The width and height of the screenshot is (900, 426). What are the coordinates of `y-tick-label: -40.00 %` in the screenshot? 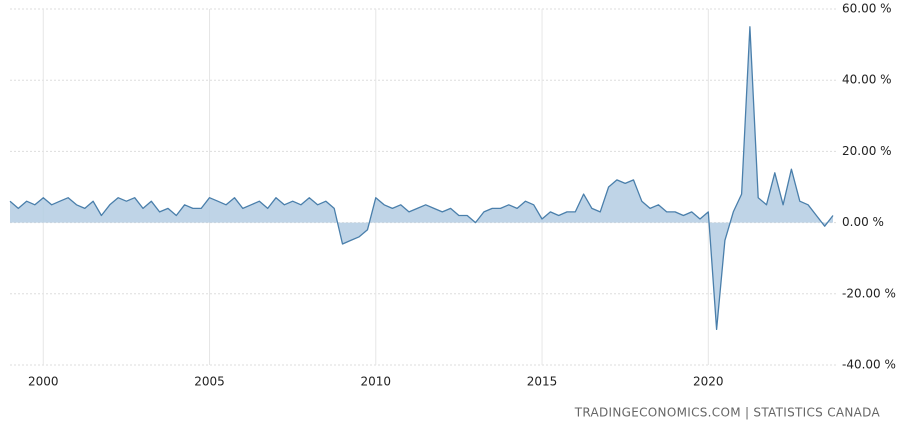 It's located at (869, 365).